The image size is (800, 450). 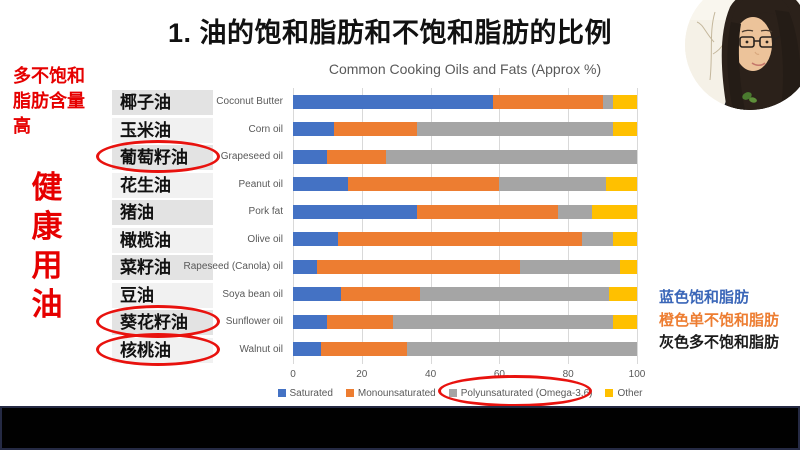 I want to click on color-key-line: 蓝色饱和脂肪, so click(x=704, y=297).